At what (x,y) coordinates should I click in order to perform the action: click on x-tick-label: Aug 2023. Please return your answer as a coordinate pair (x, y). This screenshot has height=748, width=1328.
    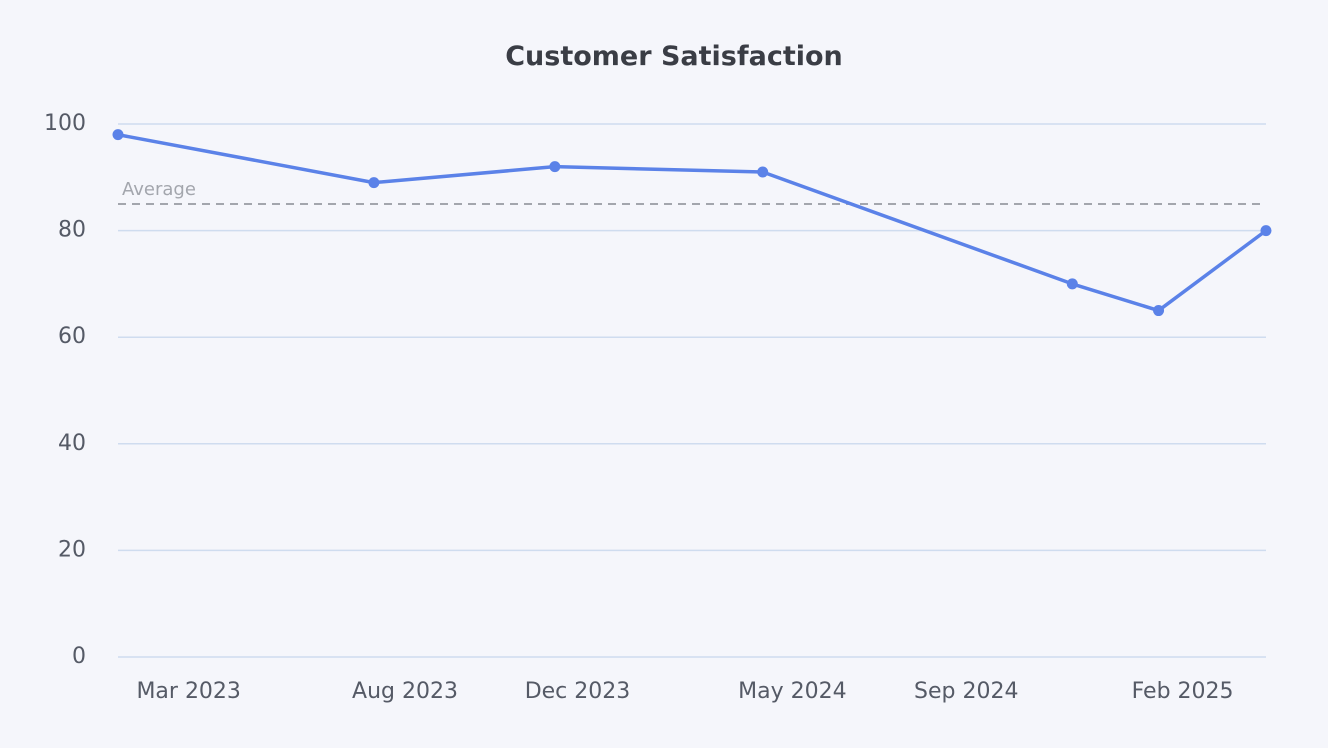
    Looking at the image, I should click on (405, 691).